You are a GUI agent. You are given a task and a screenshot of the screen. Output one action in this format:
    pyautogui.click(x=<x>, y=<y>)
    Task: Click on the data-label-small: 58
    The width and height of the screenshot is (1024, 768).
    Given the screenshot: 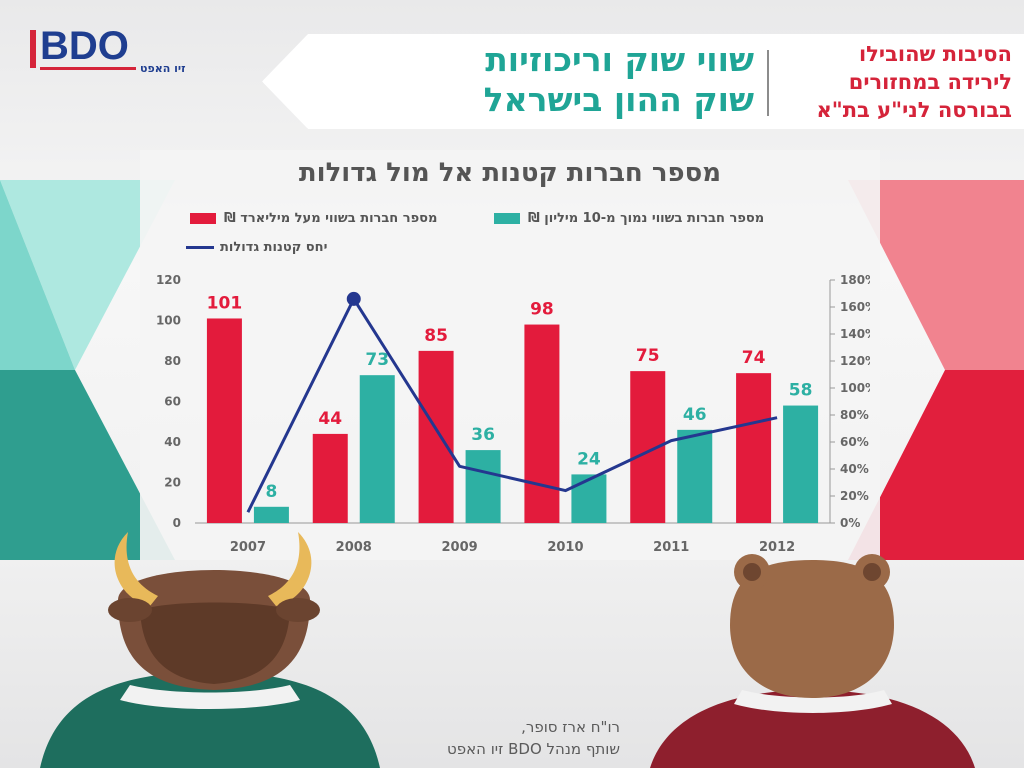 What is the action you would take?
    pyautogui.click(x=801, y=391)
    